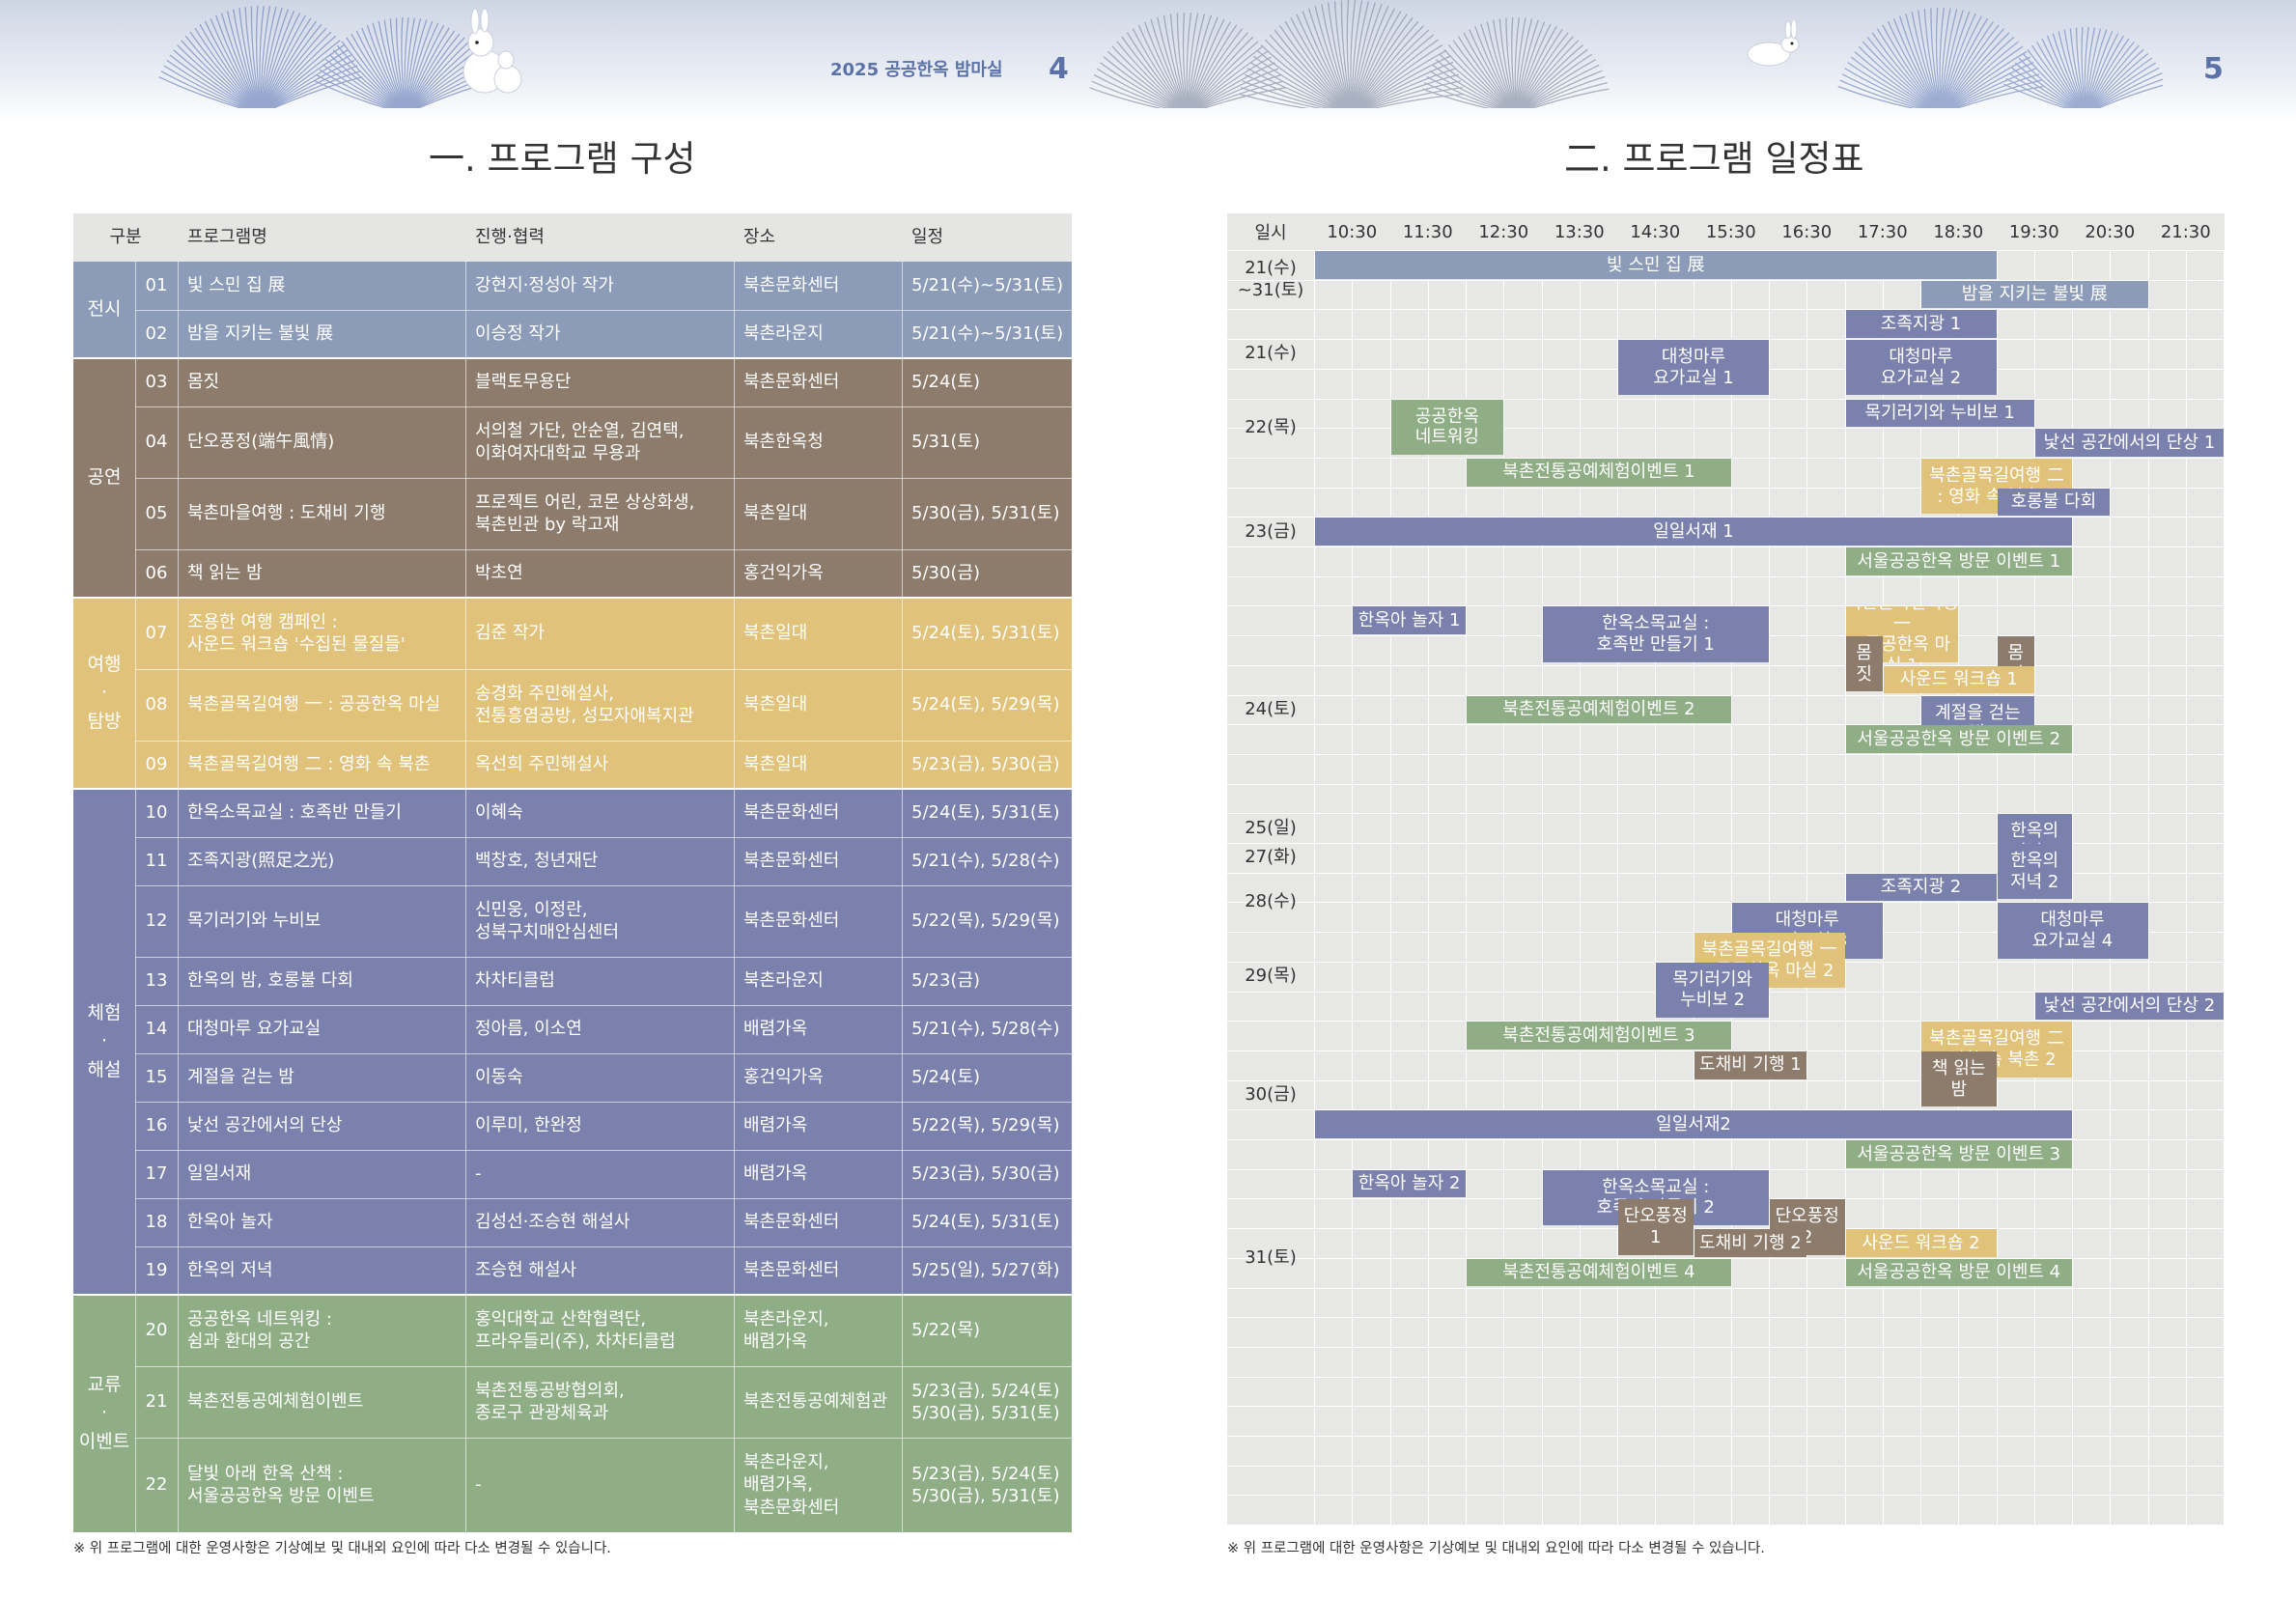 Image resolution: width=2296 pixels, height=1624 pixels. What do you see at coordinates (2213, 69) in the screenshot?
I see `page-number-right: 5` at bounding box center [2213, 69].